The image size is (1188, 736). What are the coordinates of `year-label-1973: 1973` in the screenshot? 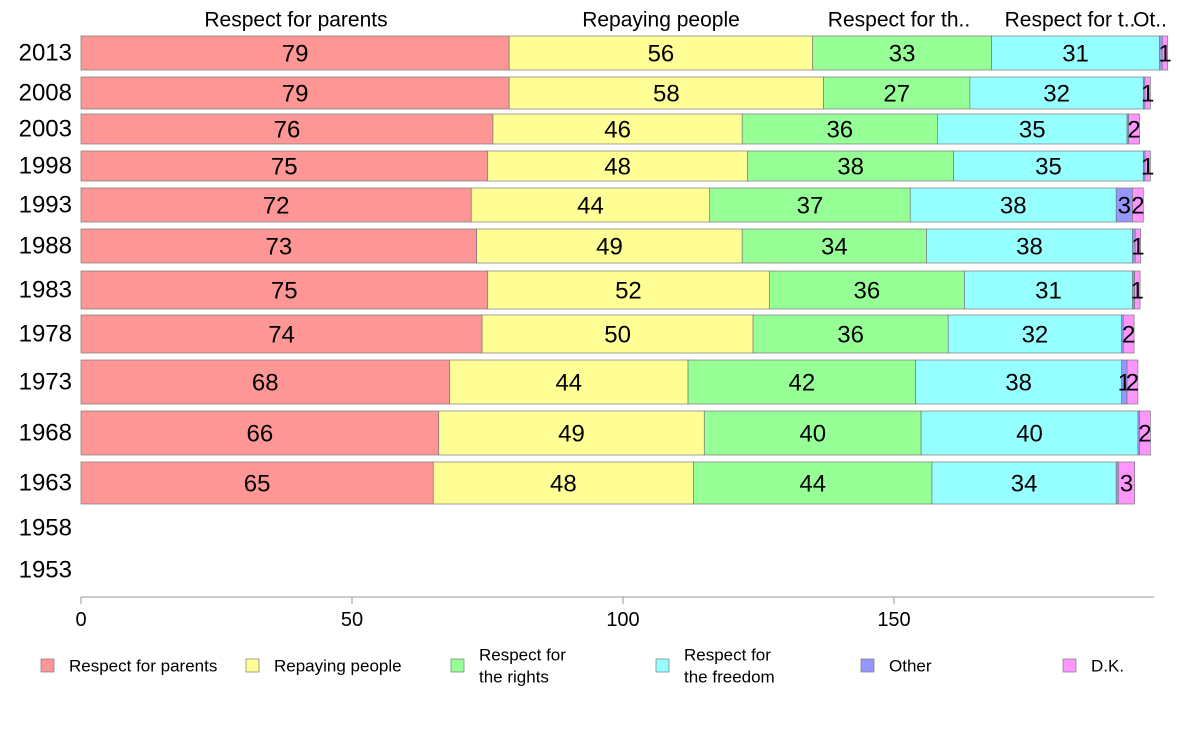 It's located at (45, 382).